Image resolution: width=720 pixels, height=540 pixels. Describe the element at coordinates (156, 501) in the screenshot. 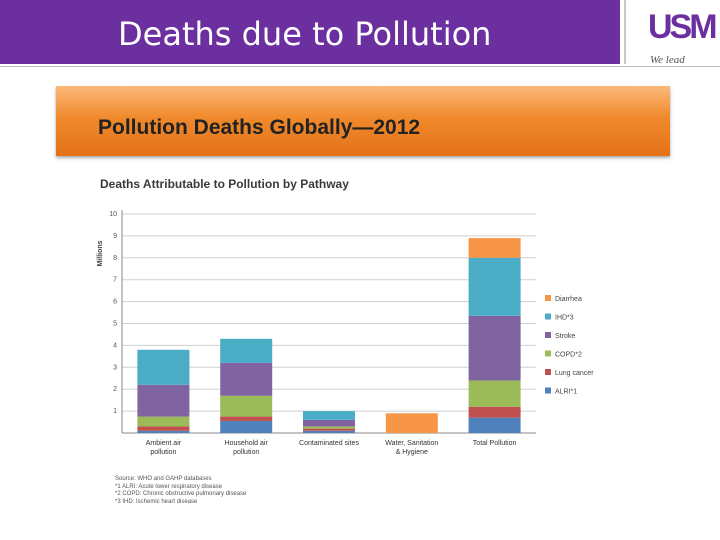

I see `source-note: *3 IHD: Ischemic heart disease` at that location.